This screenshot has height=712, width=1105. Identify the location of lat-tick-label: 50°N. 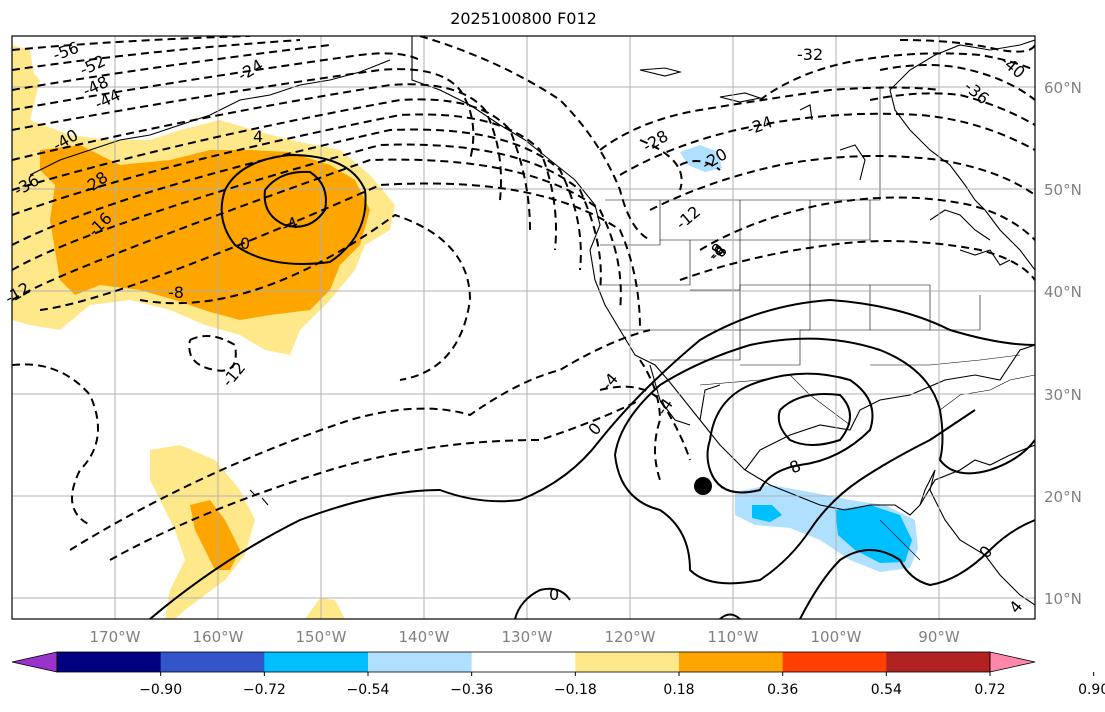
(1063, 190).